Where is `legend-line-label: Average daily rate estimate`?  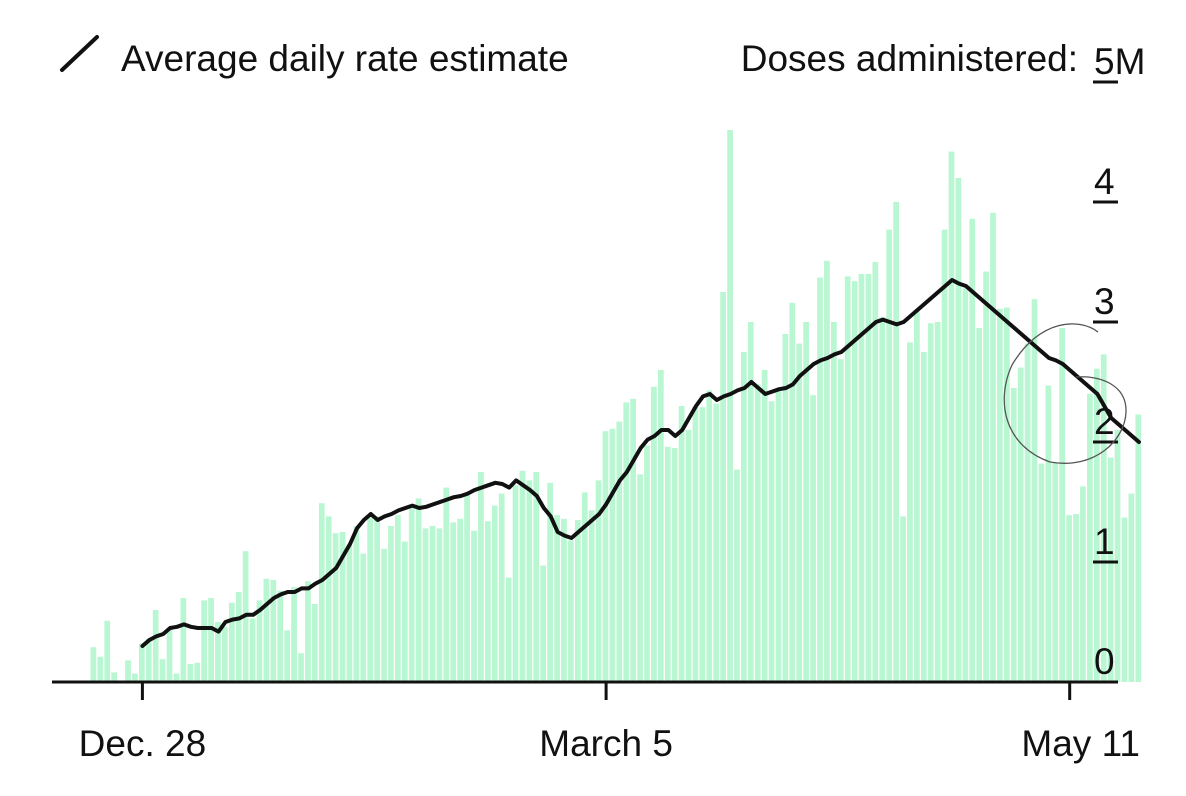 legend-line-label: Average daily rate estimate is located at coordinates (345, 58).